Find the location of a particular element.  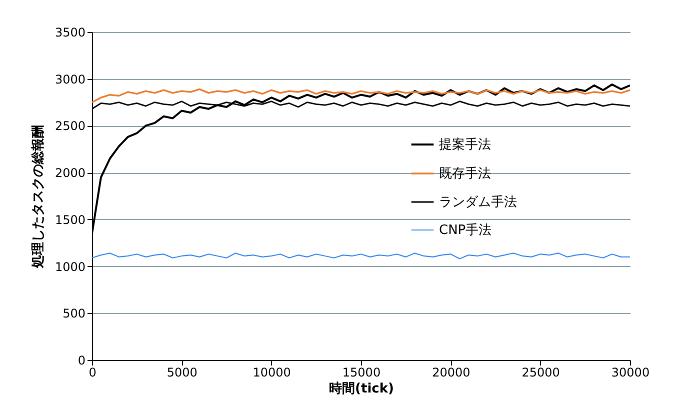

y-tick-label: 1500 is located at coordinates (70, 219).